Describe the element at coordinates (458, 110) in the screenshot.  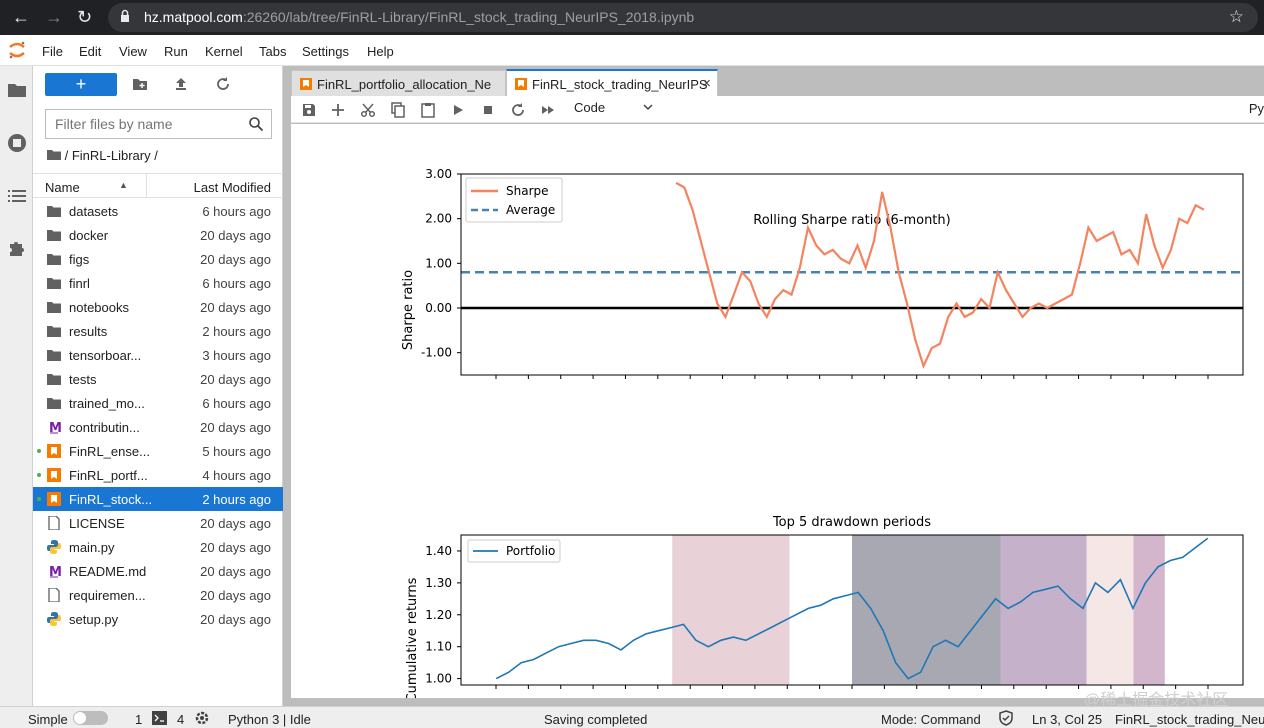
I see `run-icon` at that location.